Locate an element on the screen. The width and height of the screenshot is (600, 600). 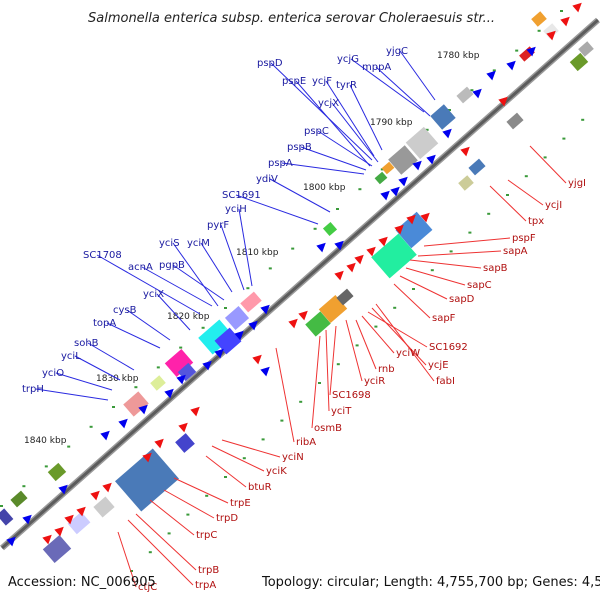
gene-label-sc1691: SC1691 is located at coordinates (241, 195).